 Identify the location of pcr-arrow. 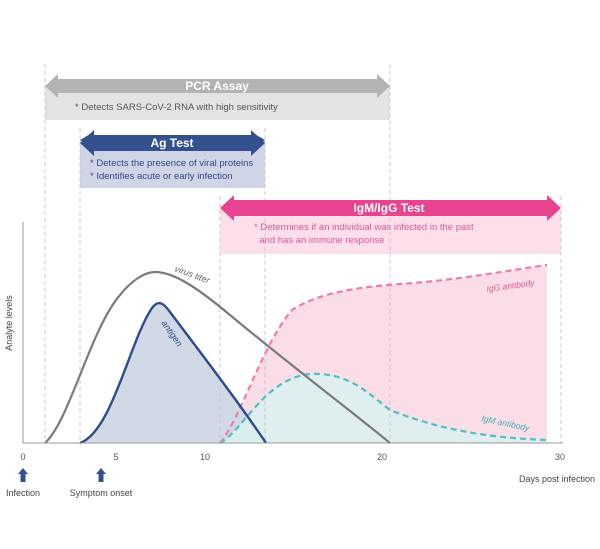
(217, 86).